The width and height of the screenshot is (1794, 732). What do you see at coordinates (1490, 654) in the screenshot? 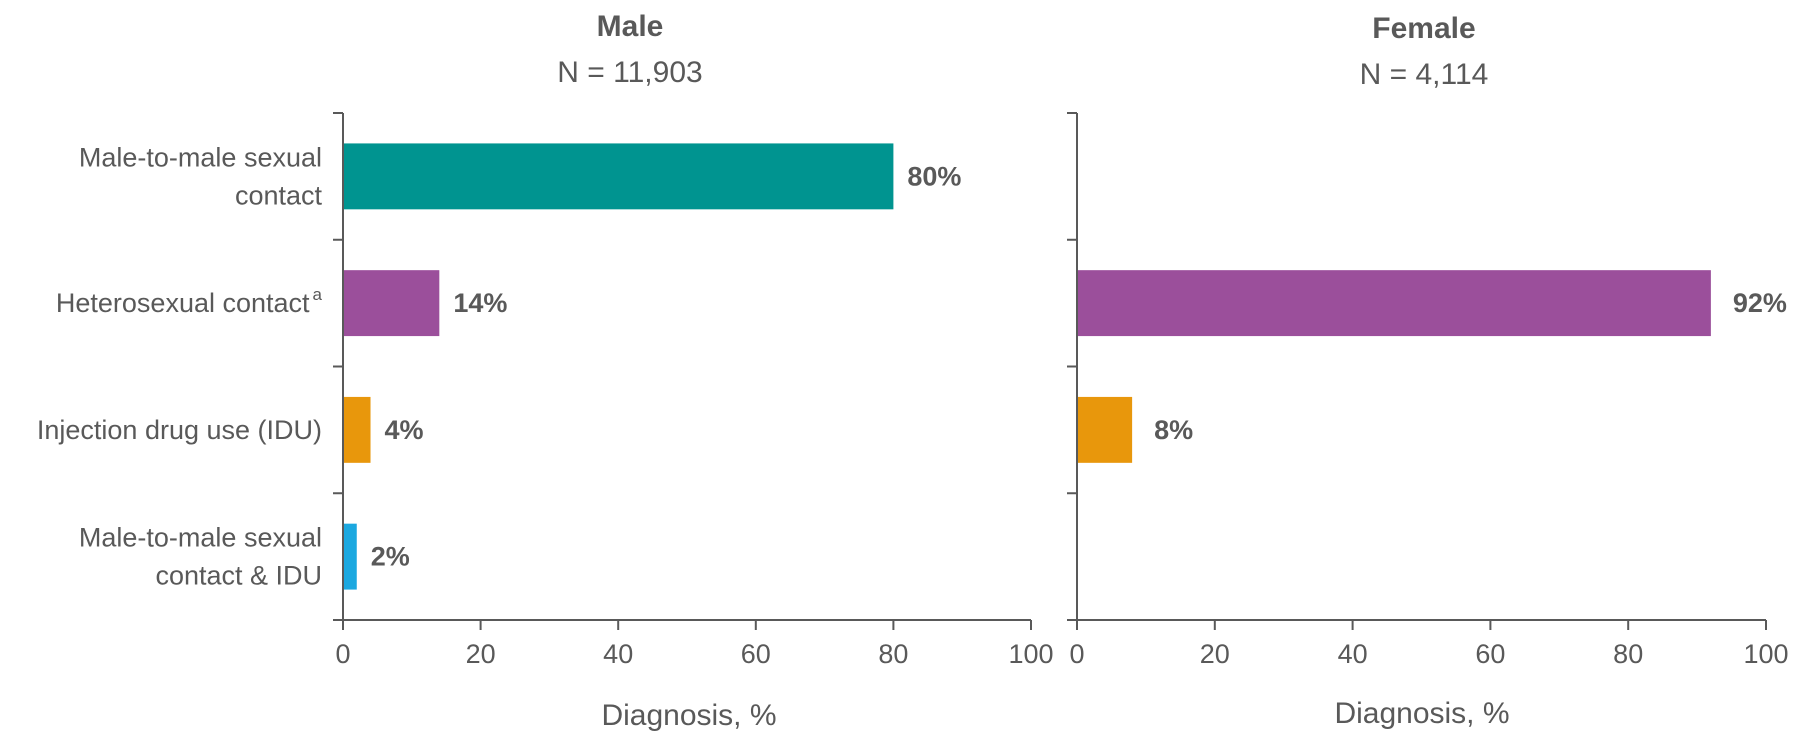
I see `female-x-tick-label: 60` at bounding box center [1490, 654].